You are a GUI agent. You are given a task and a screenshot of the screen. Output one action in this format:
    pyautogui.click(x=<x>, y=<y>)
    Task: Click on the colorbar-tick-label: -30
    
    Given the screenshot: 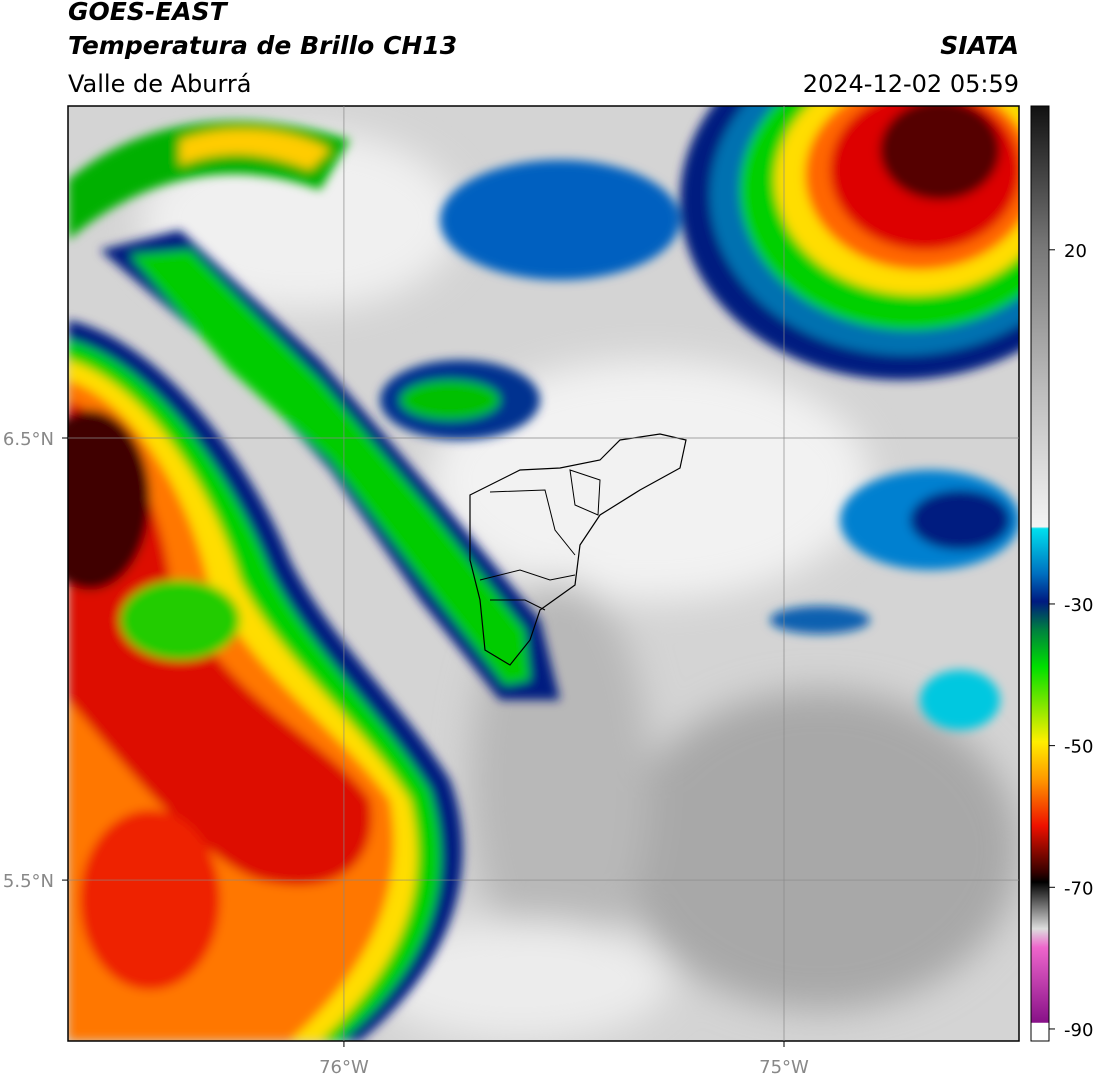 What is the action you would take?
    pyautogui.click(x=1078, y=605)
    